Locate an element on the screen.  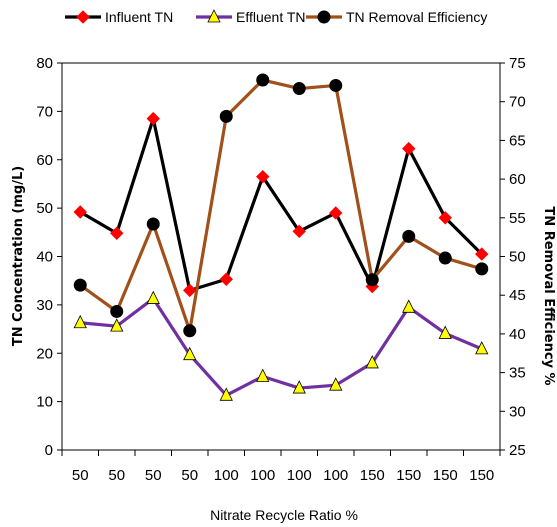
y2-tick-label: 65 is located at coordinates (517, 140).